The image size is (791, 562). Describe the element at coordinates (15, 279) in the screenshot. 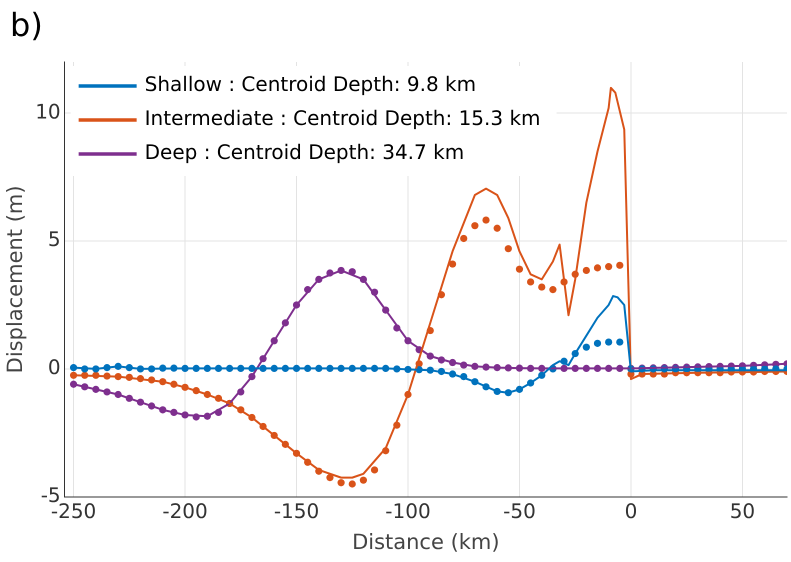

I see `y-axis-title: Displacement (m)` at that location.